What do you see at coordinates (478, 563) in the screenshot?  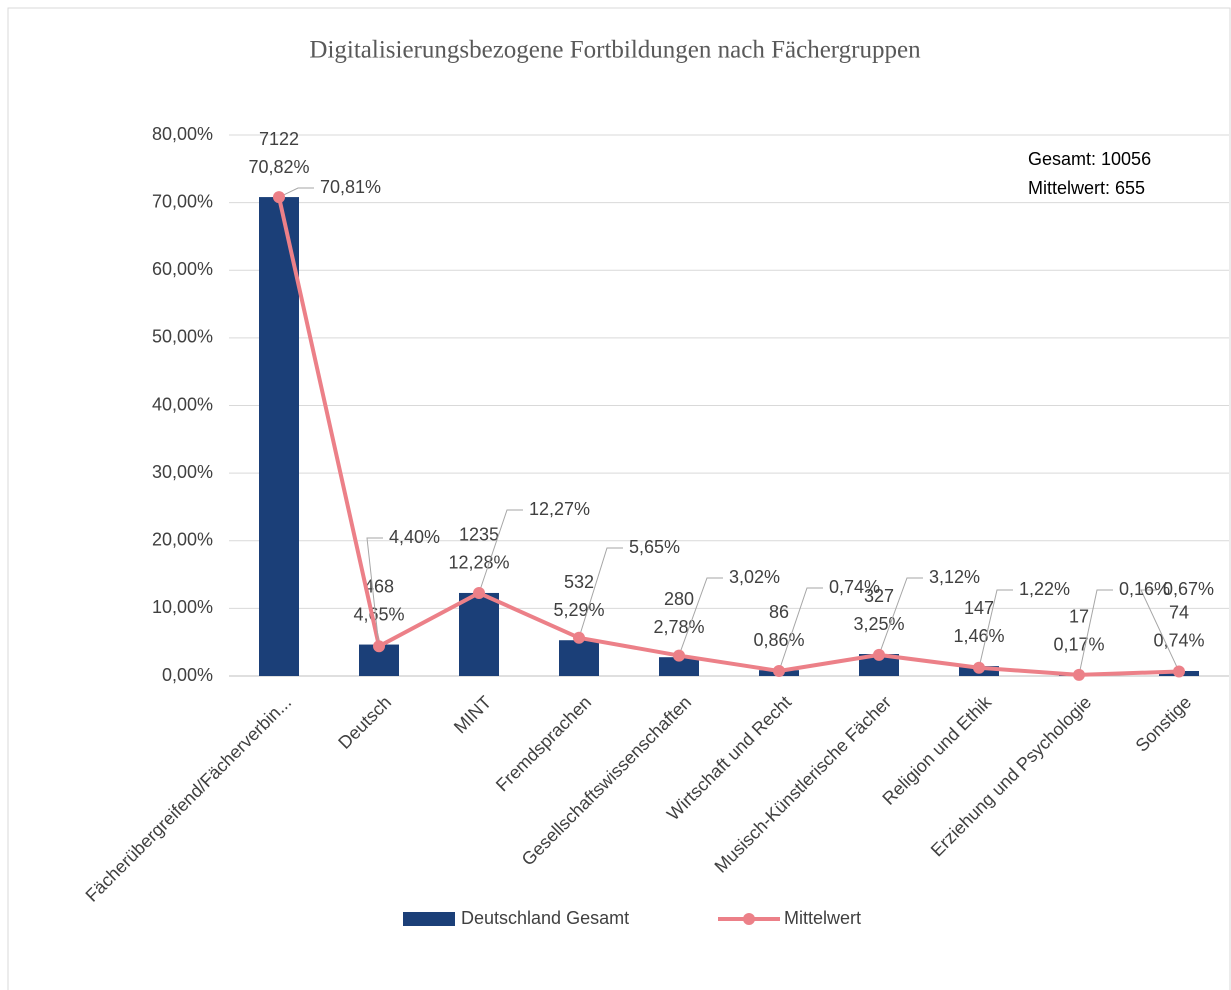 I see `bar-value-label: 12,28%` at bounding box center [478, 563].